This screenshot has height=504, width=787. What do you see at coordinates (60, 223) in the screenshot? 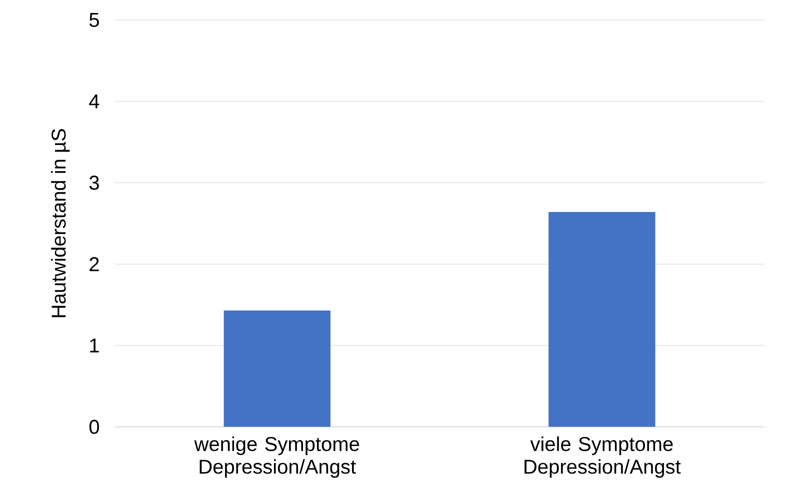
I see `y-axis-title: Hautwiderstand in µS` at bounding box center [60, 223].